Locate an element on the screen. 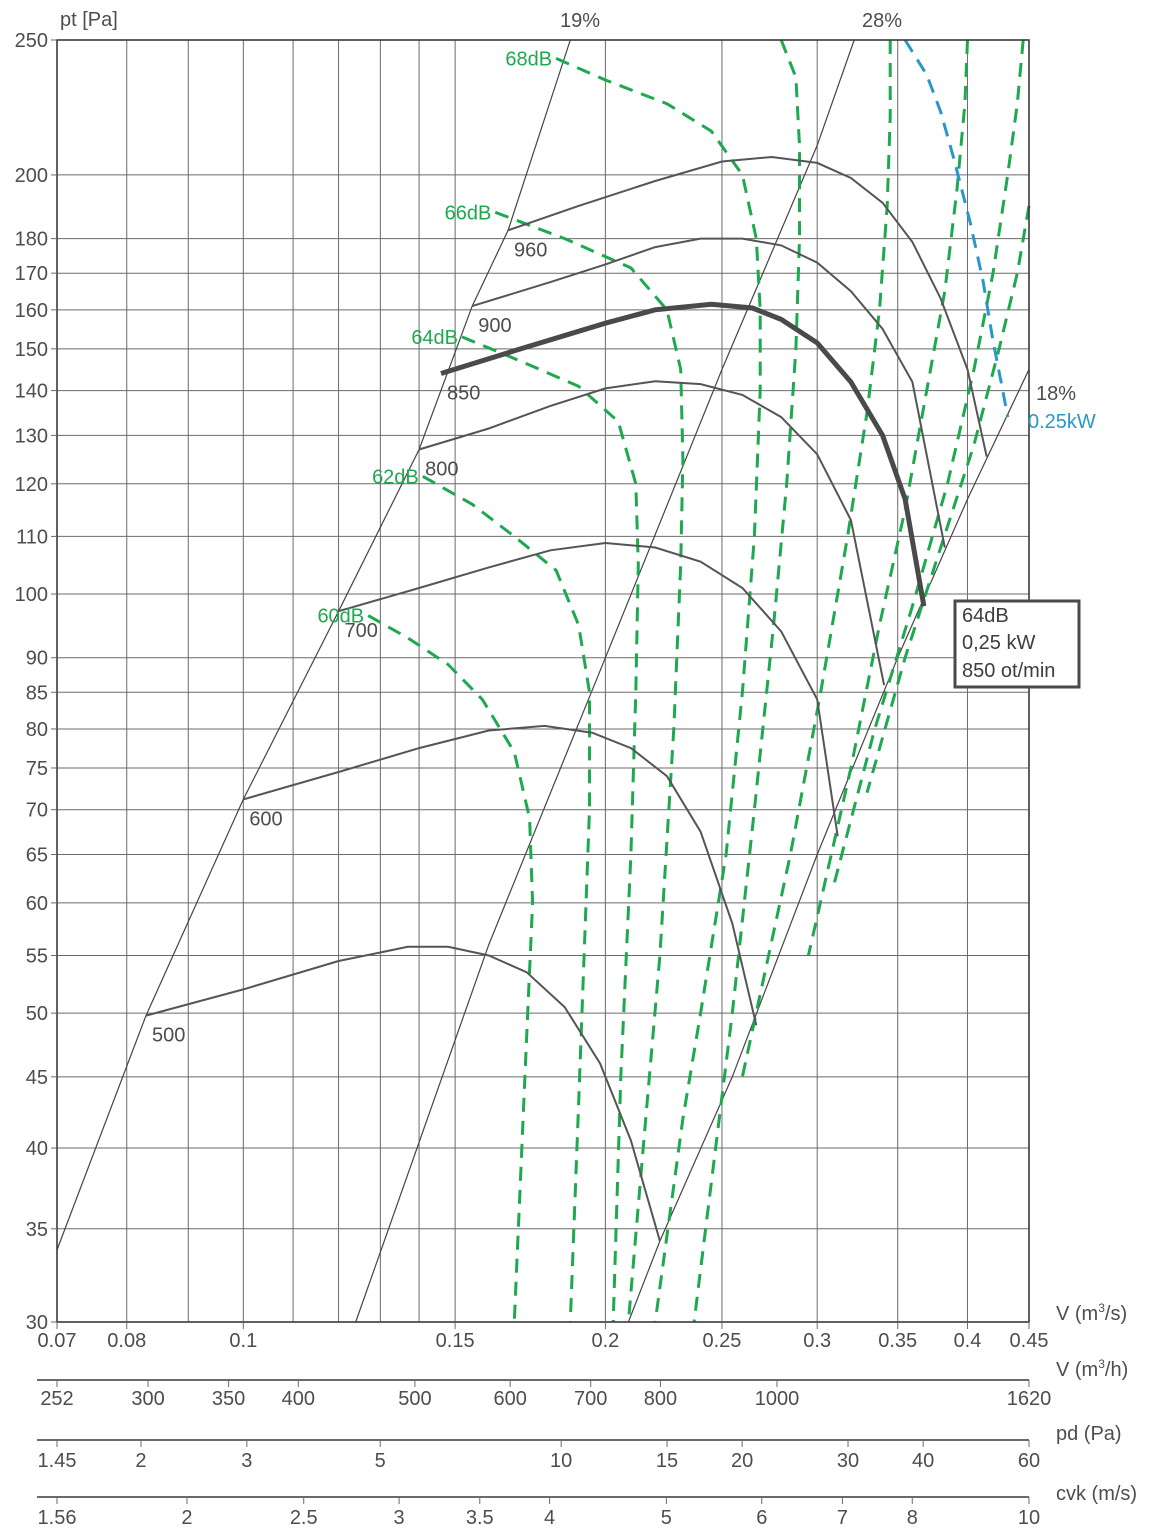 The image size is (1159, 1532). x-tick-label: 4 is located at coordinates (549, 1518).